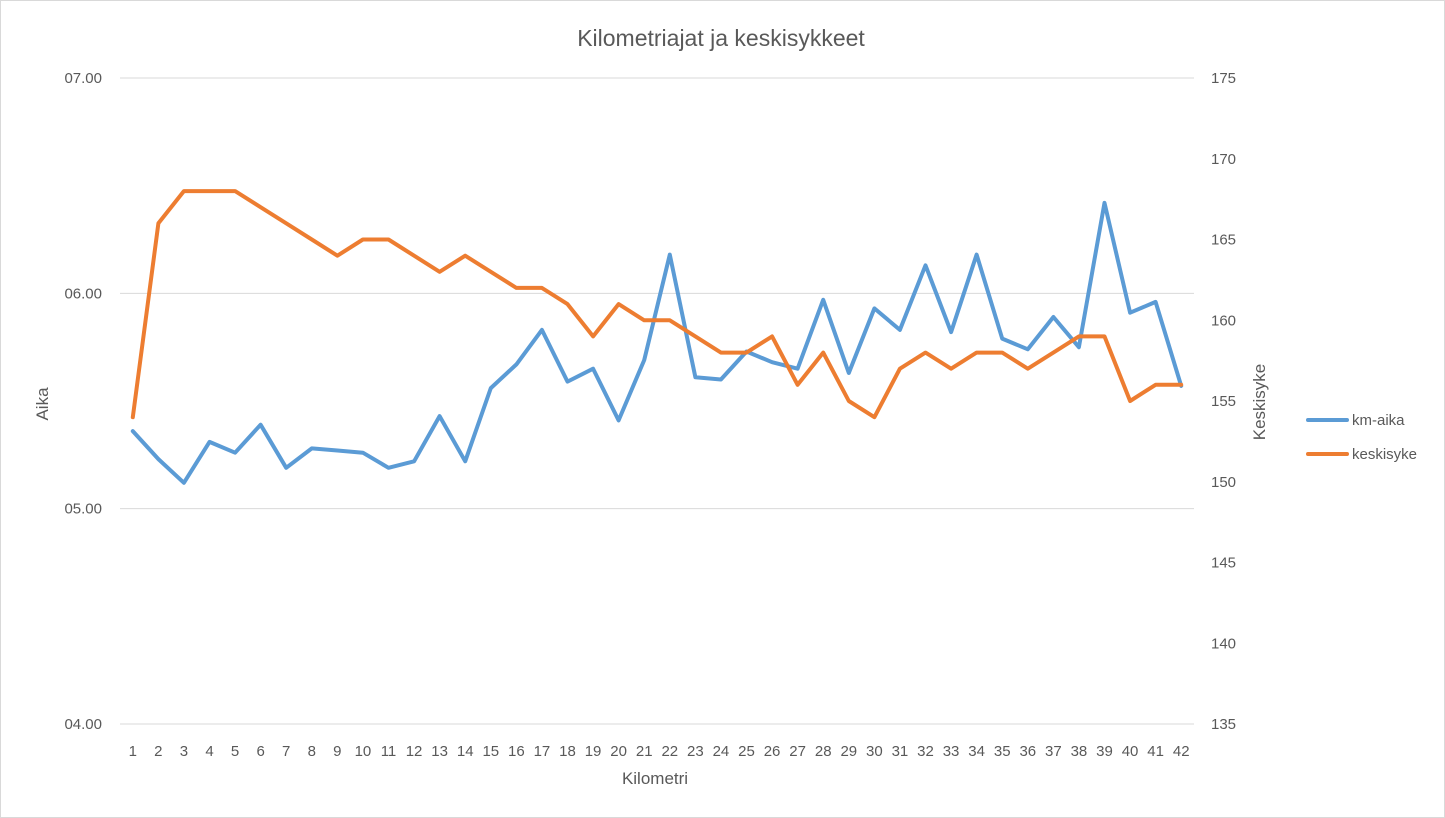  I want to click on x-tick-label: 29, so click(848, 751).